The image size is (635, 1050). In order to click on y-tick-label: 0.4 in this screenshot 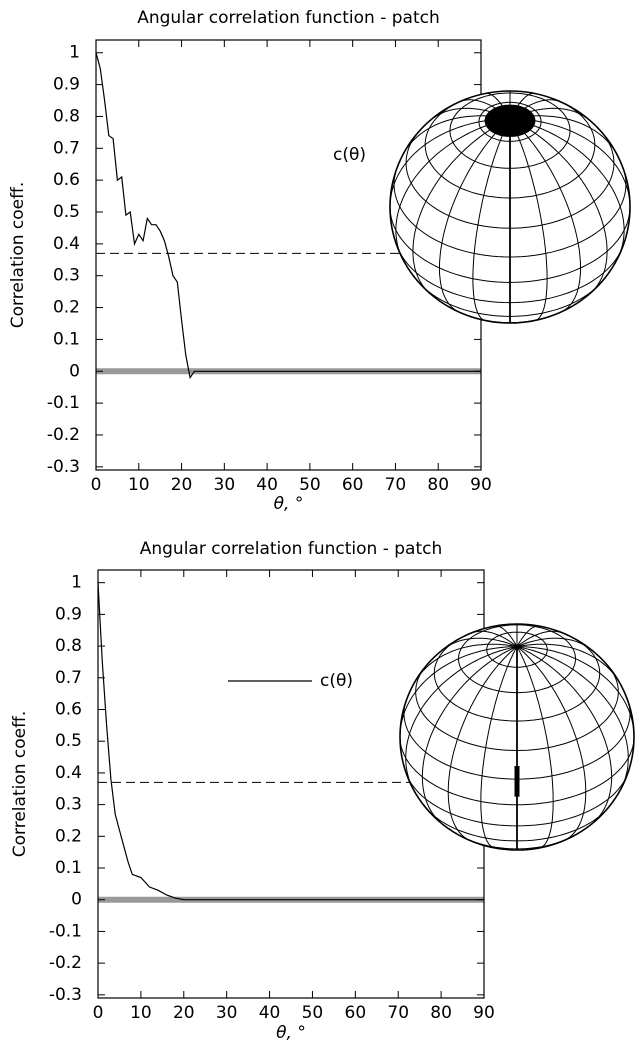, I will do `click(68, 773)`.